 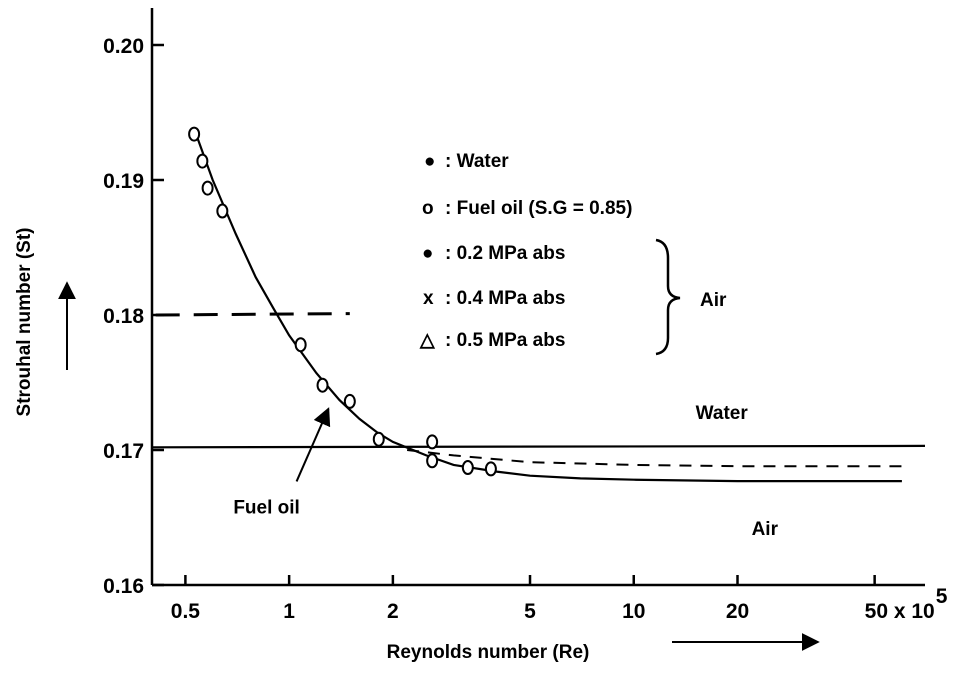 What do you see at coordinates (488, 652) in the screenshot?
I see `x-axis-title: Reynolds number (Re)` at bounding box center [488, 652].